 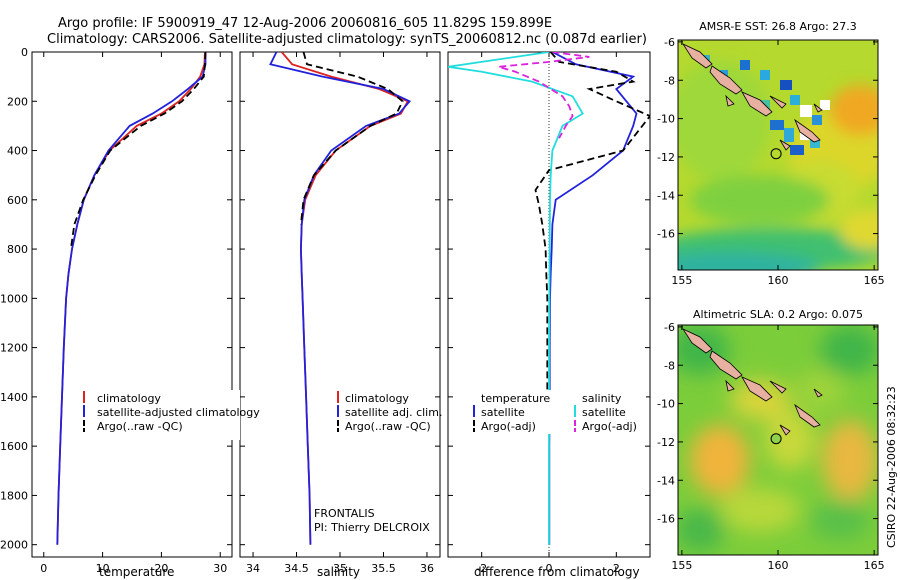 I want to click on series-line-satellite, so click(x=340, y=298).